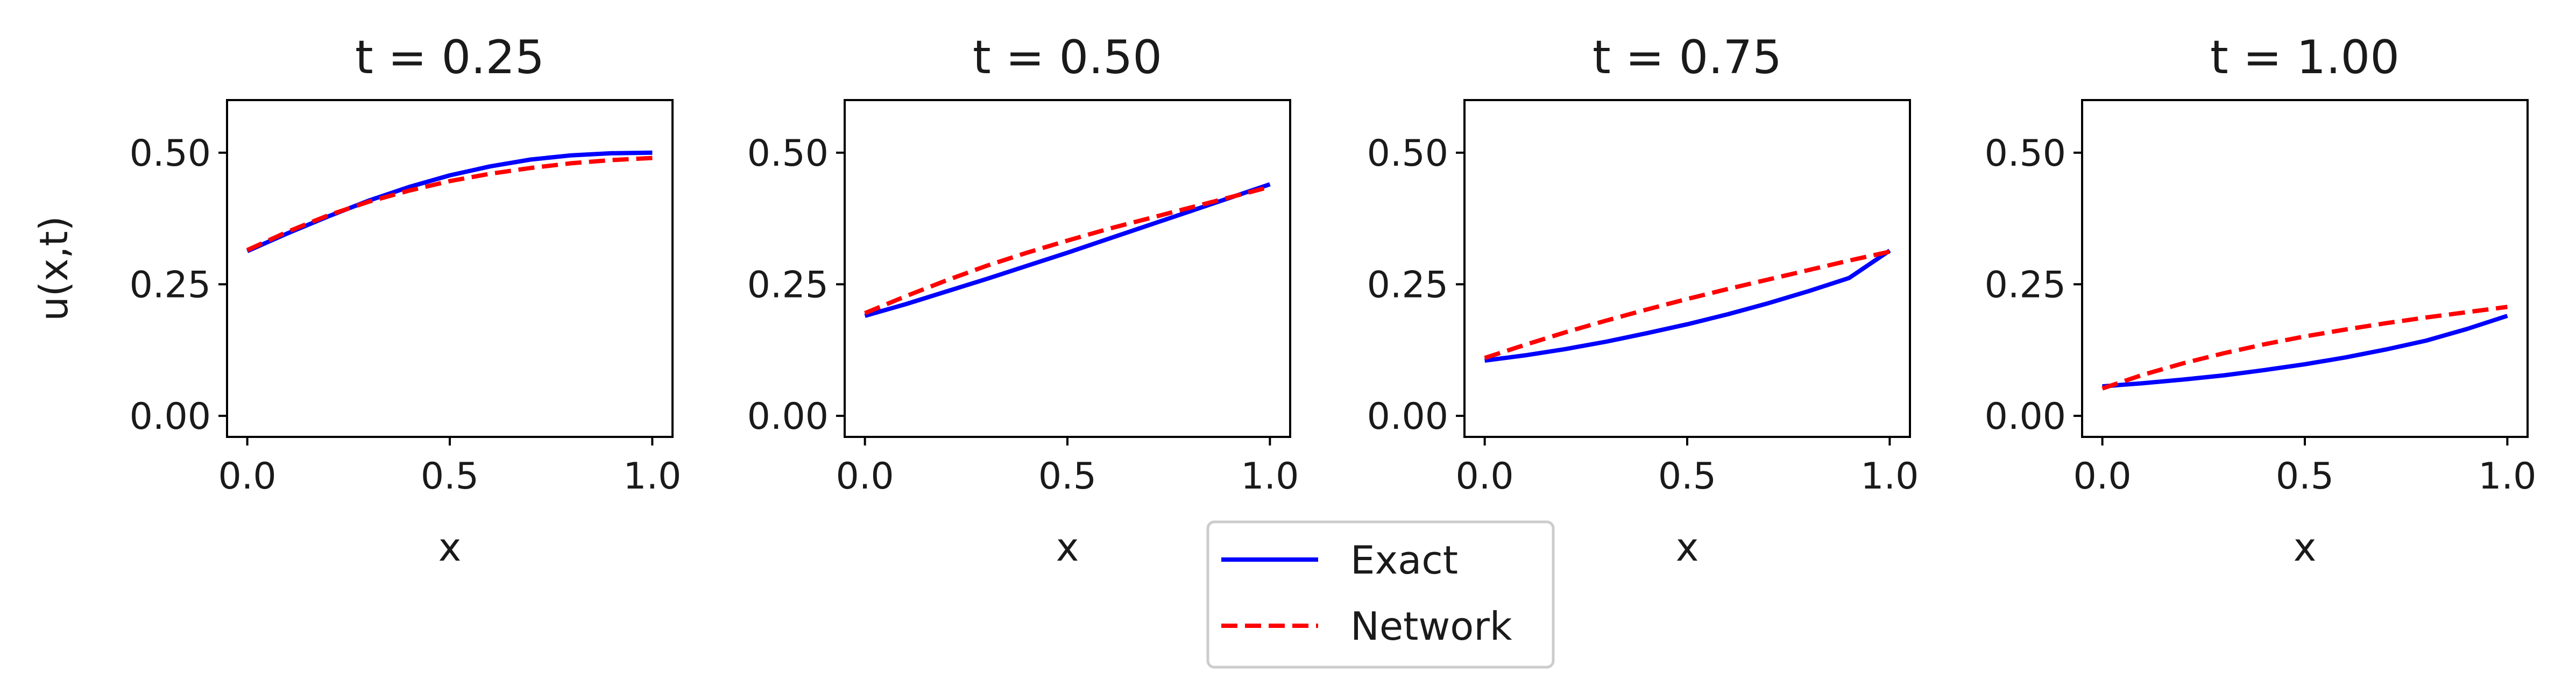  I want to click on legend-exact-label: Exact, so click(1404, 560).